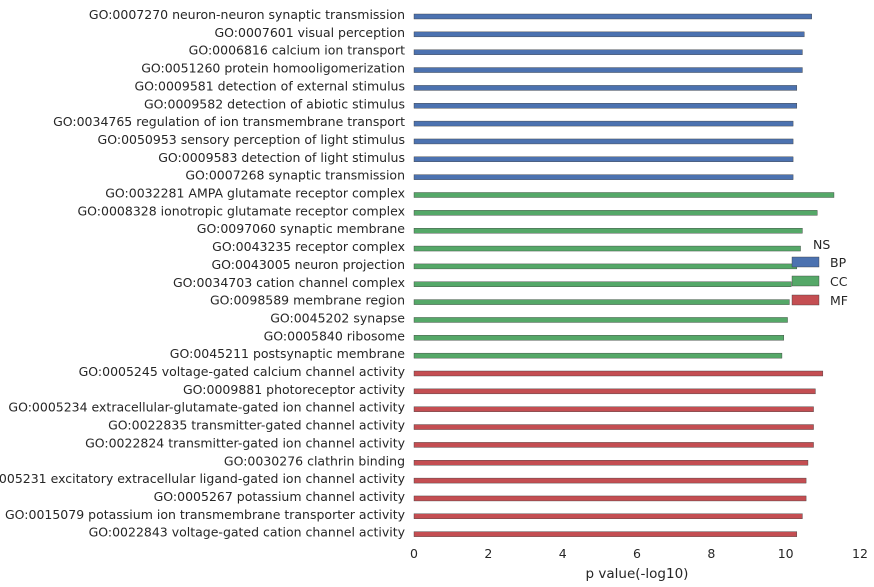 The width and height of the screenshot is (874, 587). I want to click on category-label: GO:0051260 protein homooligomerization, so click(273, 68).